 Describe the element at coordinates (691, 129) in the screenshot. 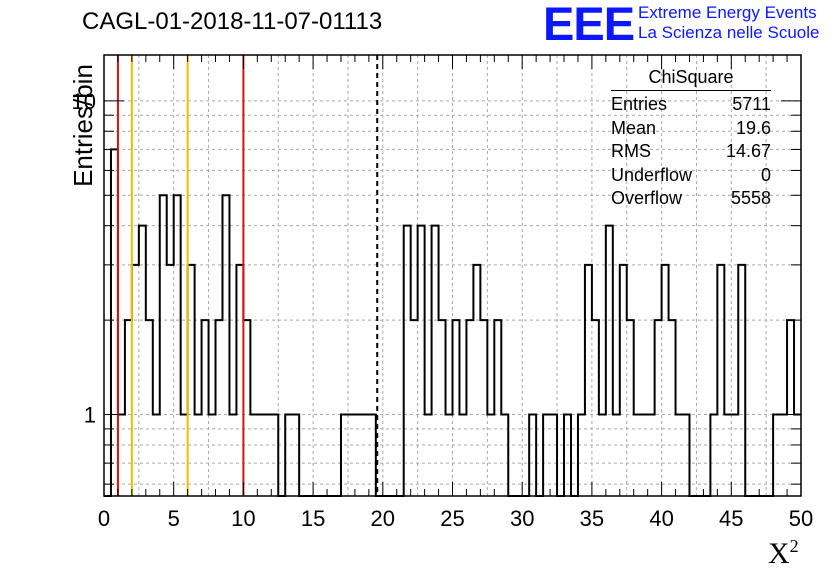

I see `stats-row-mean: Mean 19.6` at that location.